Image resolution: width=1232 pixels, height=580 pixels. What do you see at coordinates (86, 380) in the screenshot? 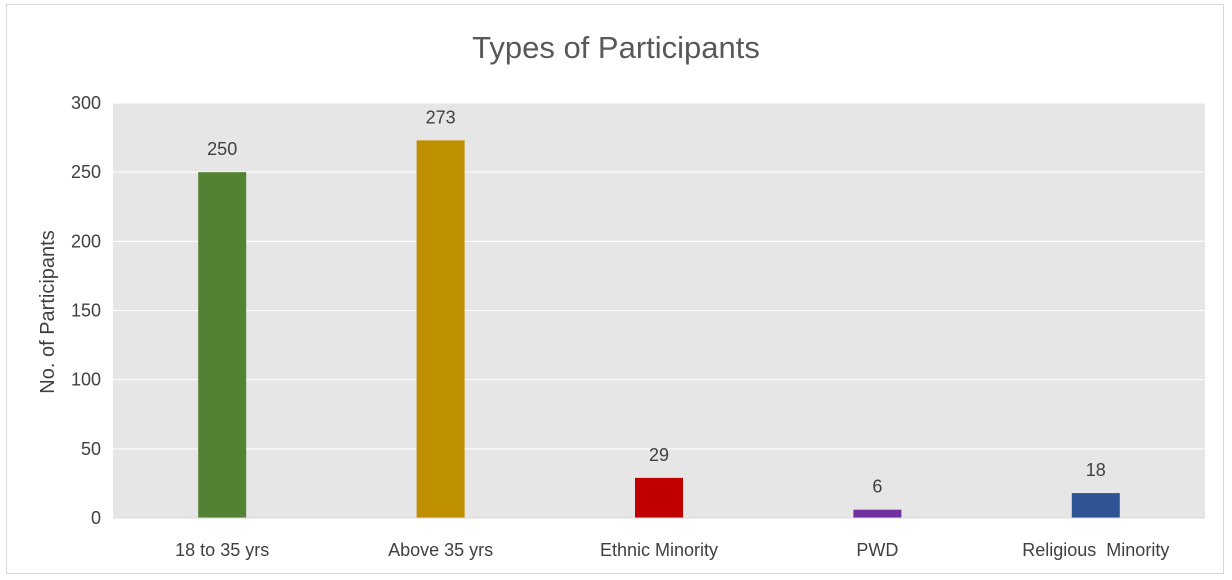
I see `y-tick-label: 100` at bounding box center [86, 380].